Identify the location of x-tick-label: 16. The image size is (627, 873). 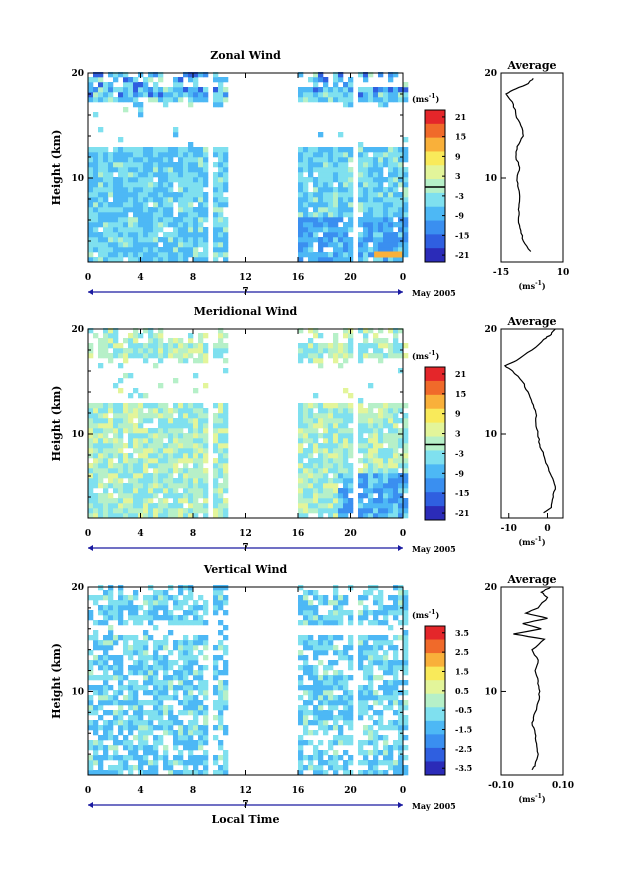
(298, 278).